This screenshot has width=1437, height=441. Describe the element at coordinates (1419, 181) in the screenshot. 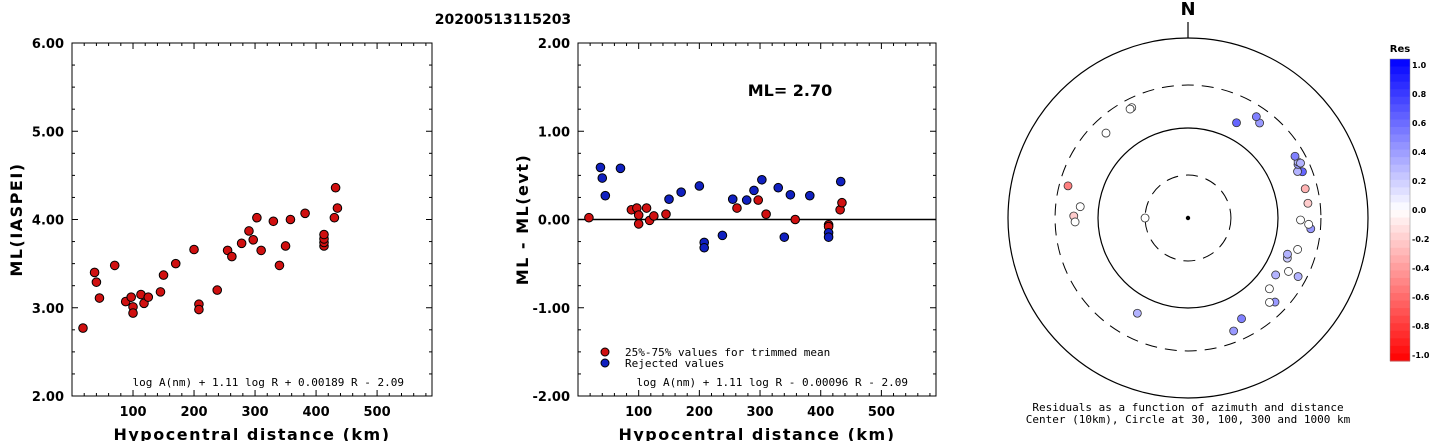

I see `colorbar-tick-label: 0.2` at that location.